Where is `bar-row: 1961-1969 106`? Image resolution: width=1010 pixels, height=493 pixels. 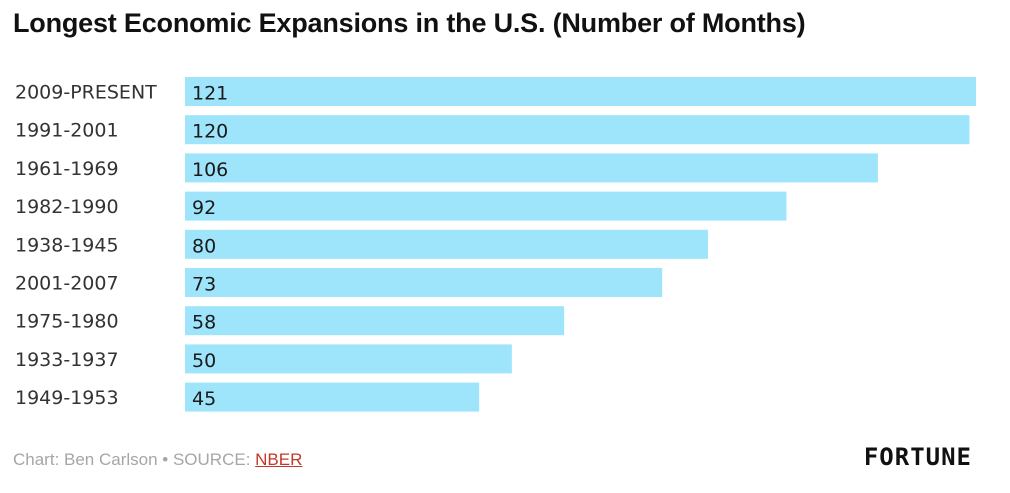
bar-row: 1961-1969 106 is located at coordinates (446, 168).